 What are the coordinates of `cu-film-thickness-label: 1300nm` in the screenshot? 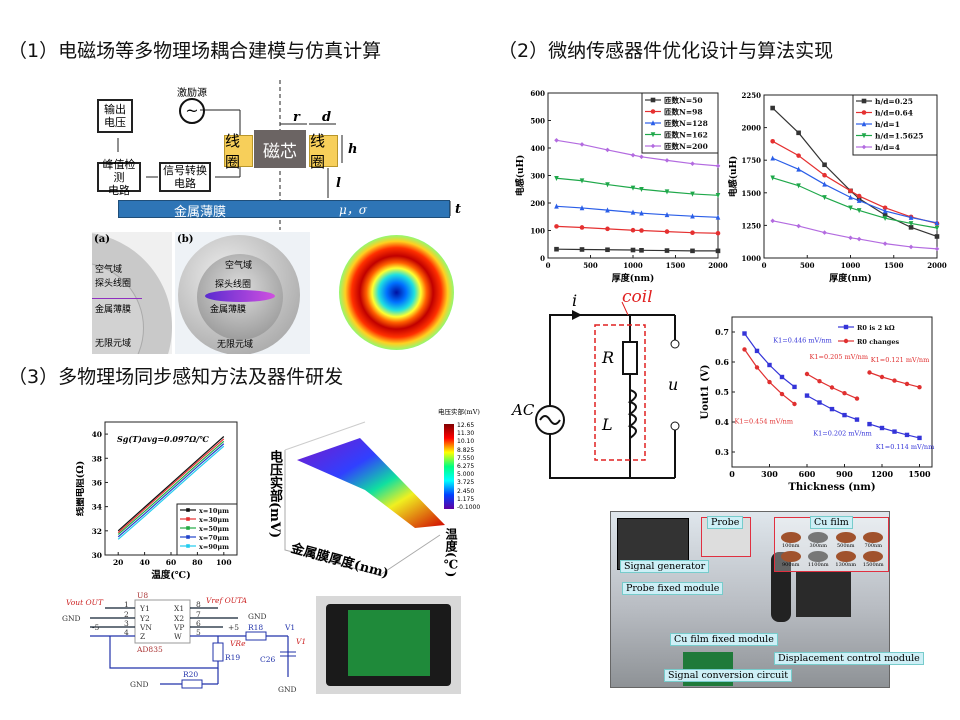 It's located at (846, 565).